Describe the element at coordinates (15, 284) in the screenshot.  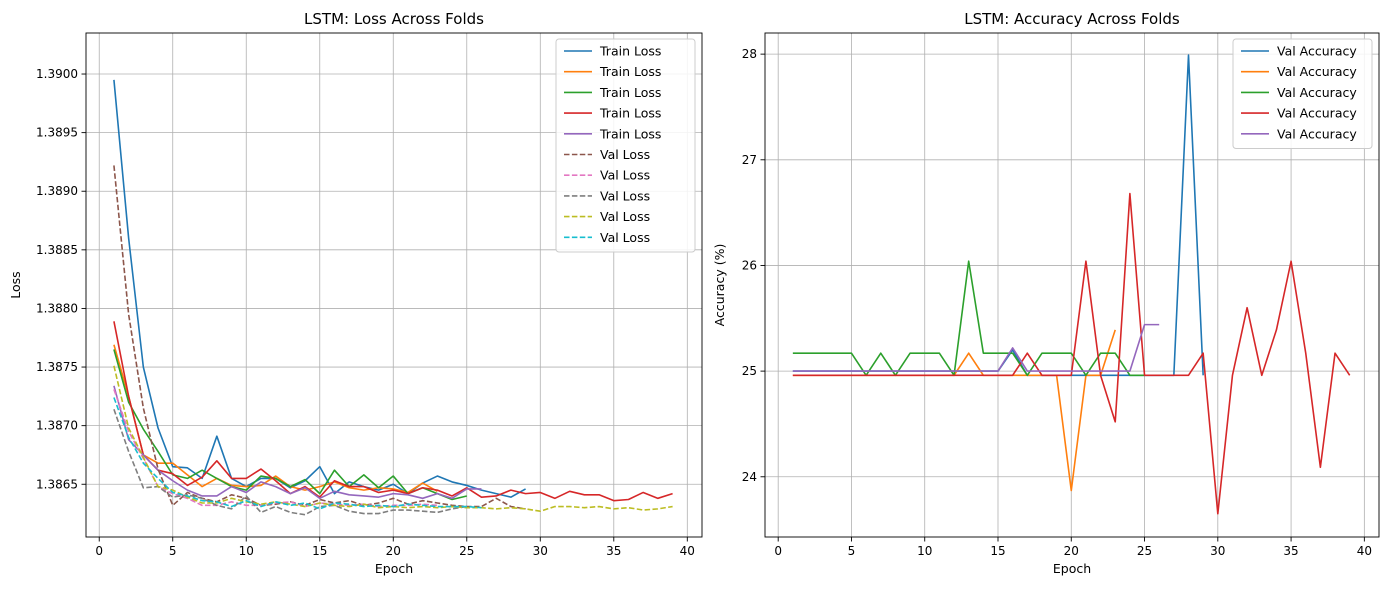
I see `y-axis-label: Loss` at that location.